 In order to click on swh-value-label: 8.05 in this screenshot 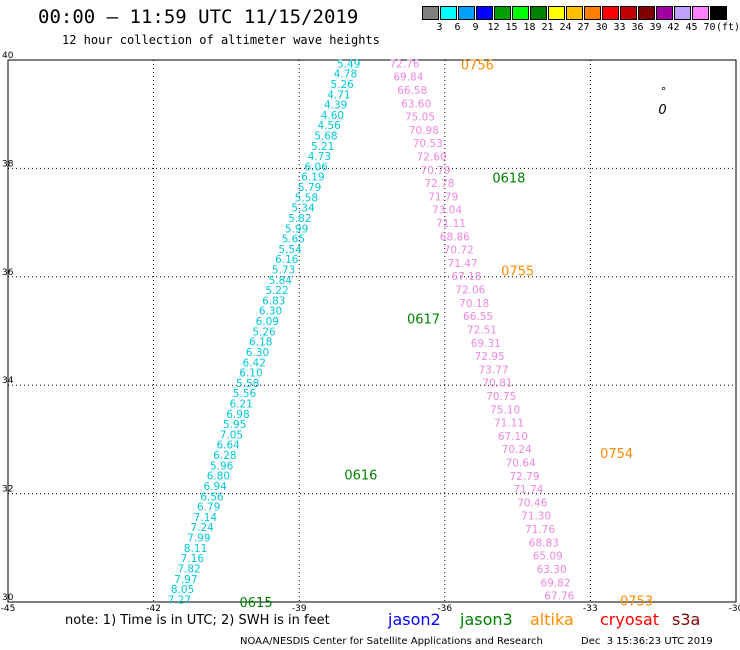, I will do `click(182, 590)`.